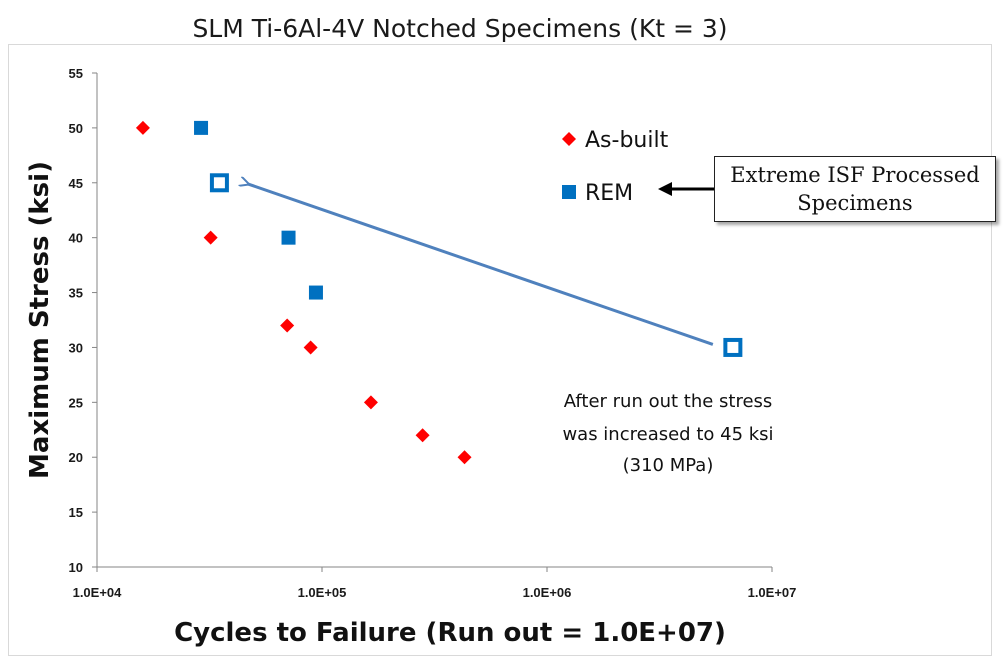  I want to click on y-tick-labels: 10 15 20 25 30 35 40 45 50 55, so click(83, 320).